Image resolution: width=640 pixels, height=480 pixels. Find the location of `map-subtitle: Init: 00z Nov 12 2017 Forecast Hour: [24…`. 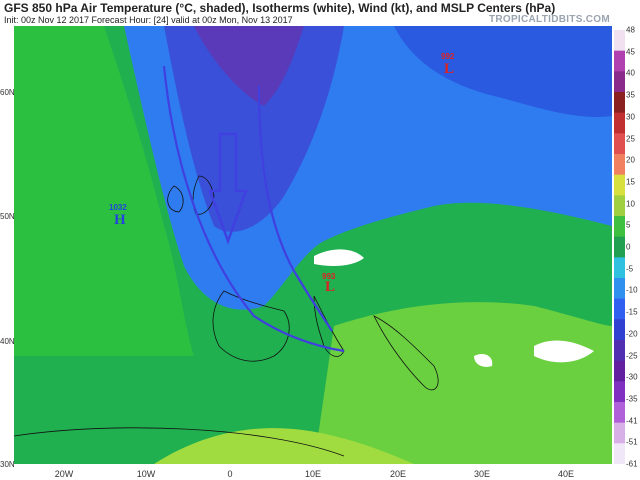

map-subtitle: Init: 00z Nov 12 2017 Forecast Hour: [24… is located at coordinates (148, 20).